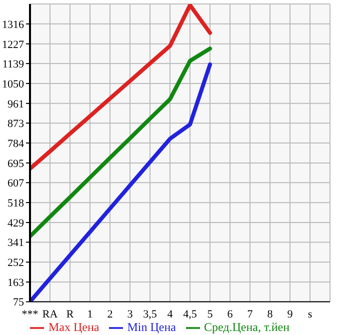  I want to click on y-tick-label: 961, so click(16, 104).